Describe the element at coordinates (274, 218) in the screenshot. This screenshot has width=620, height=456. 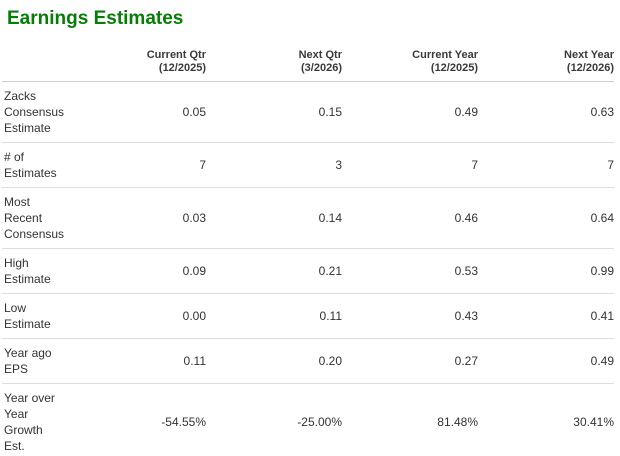
I see `cell-value: 0.14` at that location.